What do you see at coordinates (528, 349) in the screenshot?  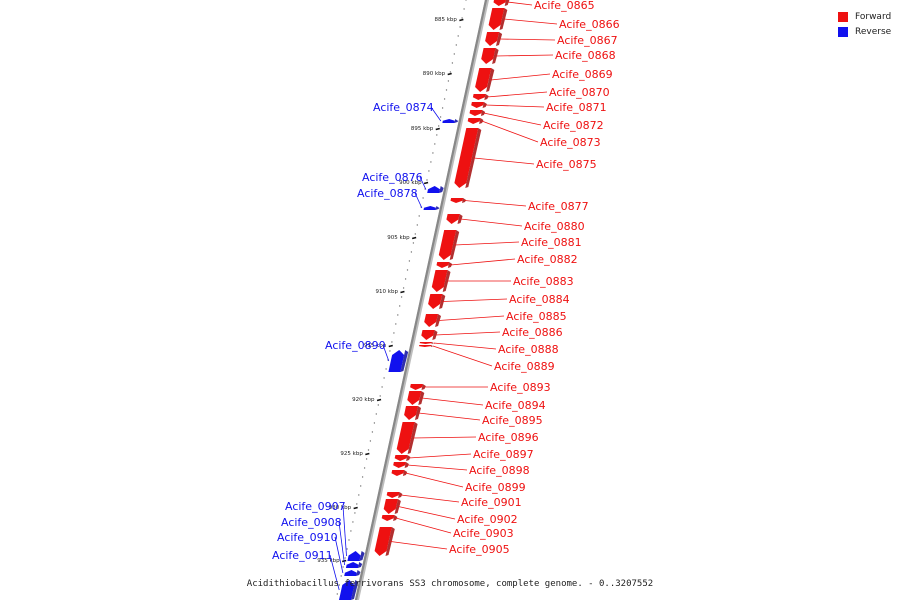 I see `gene-label: Acife_0888` at bounding box center [528, 349].